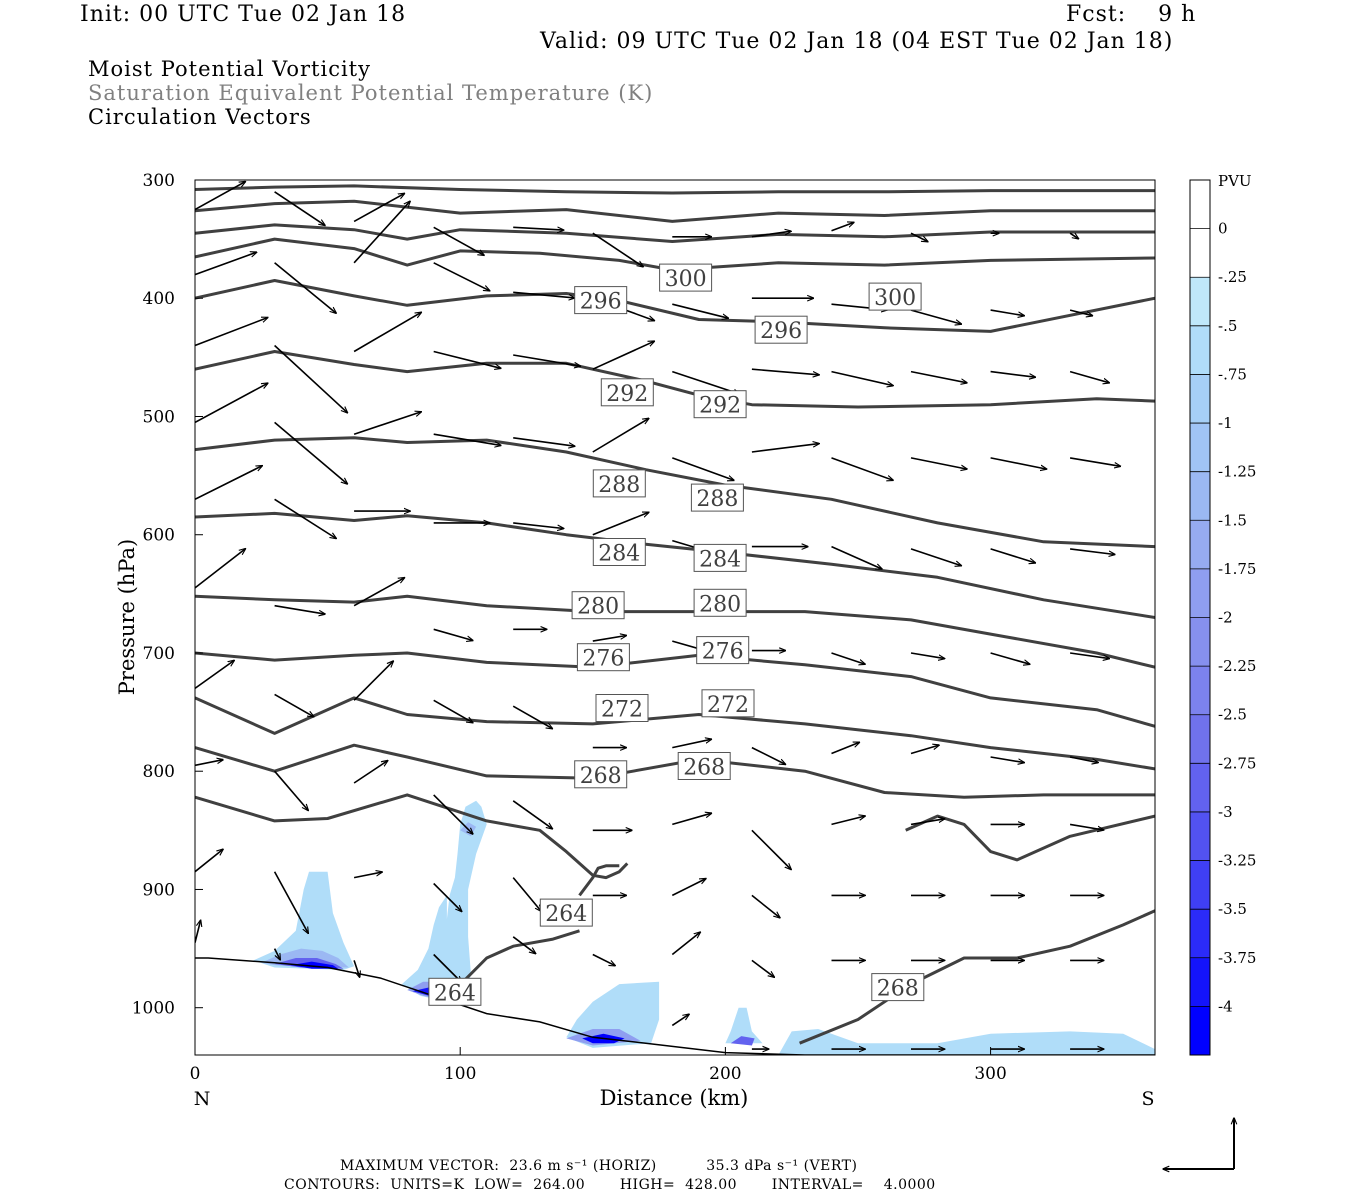 This screenshot has height=1200, width=1350. I want to click on y-tick-label: 700, so click(159, 654).